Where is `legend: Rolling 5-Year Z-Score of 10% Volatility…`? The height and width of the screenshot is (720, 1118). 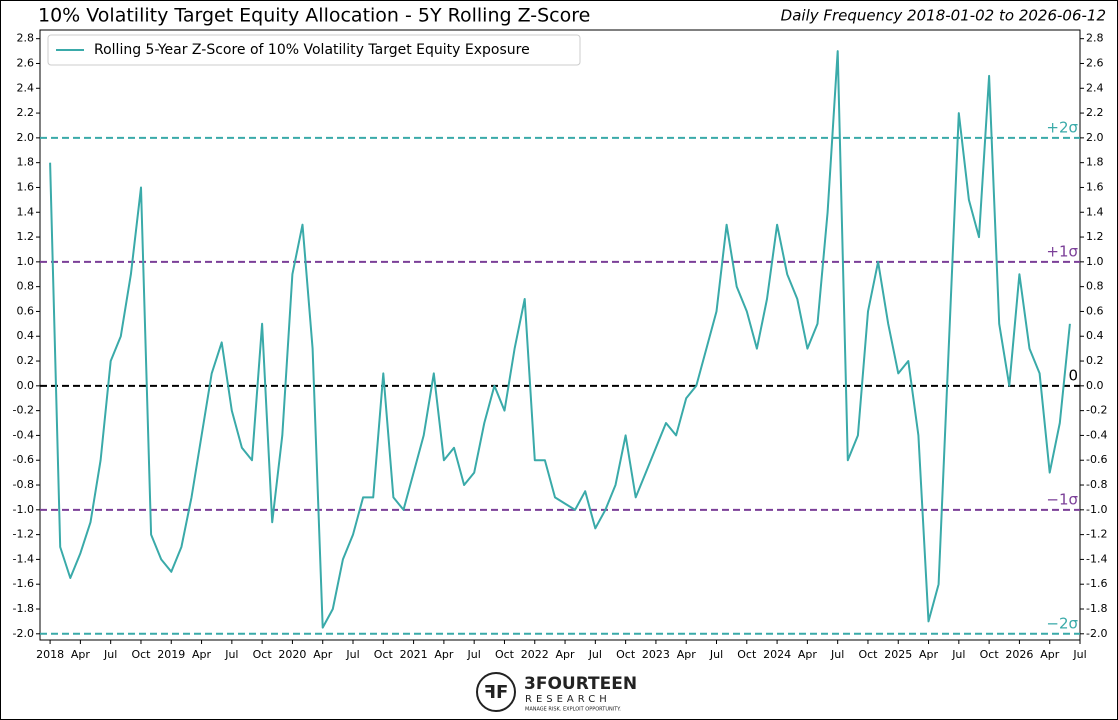
legend: Rolling 5-Year Z-Score of 10% Volatility… is located at coordinates (314, 50).